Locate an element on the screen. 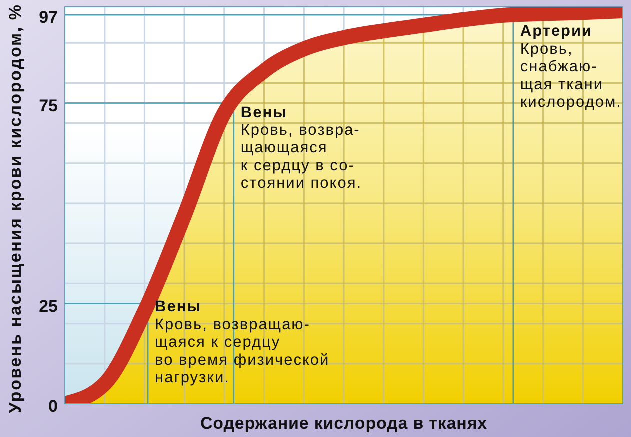 The width and height of the screenshot is (631, 437). y-tick-label: 75 is located at coordinates (48, 106).